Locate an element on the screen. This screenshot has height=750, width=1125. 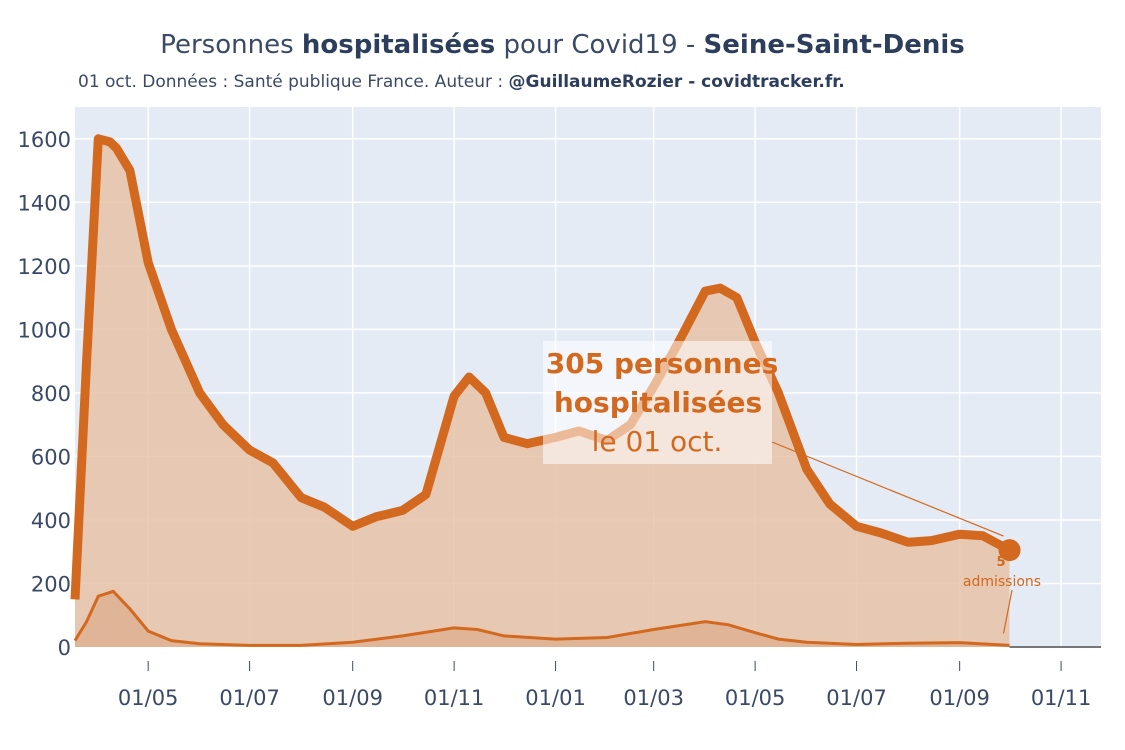
admissions-pointer is located at coordinates (1007, 611).